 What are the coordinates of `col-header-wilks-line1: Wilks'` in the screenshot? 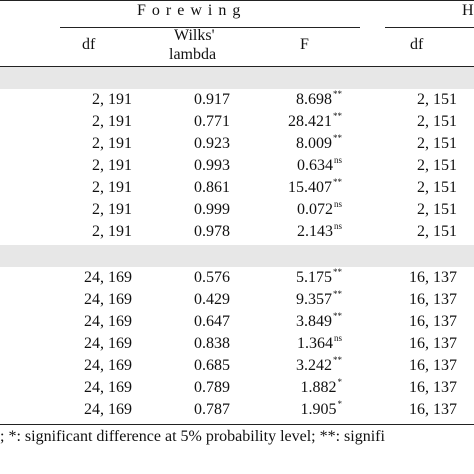 It's located at (194, 35).